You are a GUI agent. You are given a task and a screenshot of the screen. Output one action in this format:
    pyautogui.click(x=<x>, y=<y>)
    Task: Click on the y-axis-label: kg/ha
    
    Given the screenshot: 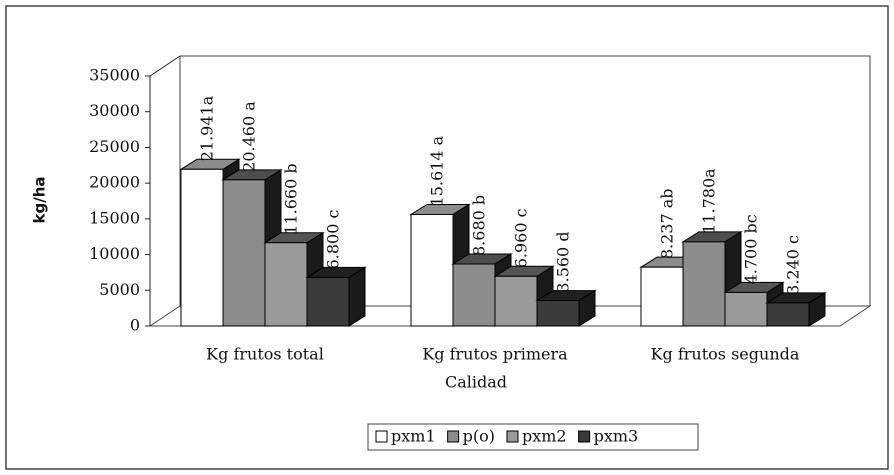 What is the action you would take?
    pyautogui.click(x=40, y=200)
    